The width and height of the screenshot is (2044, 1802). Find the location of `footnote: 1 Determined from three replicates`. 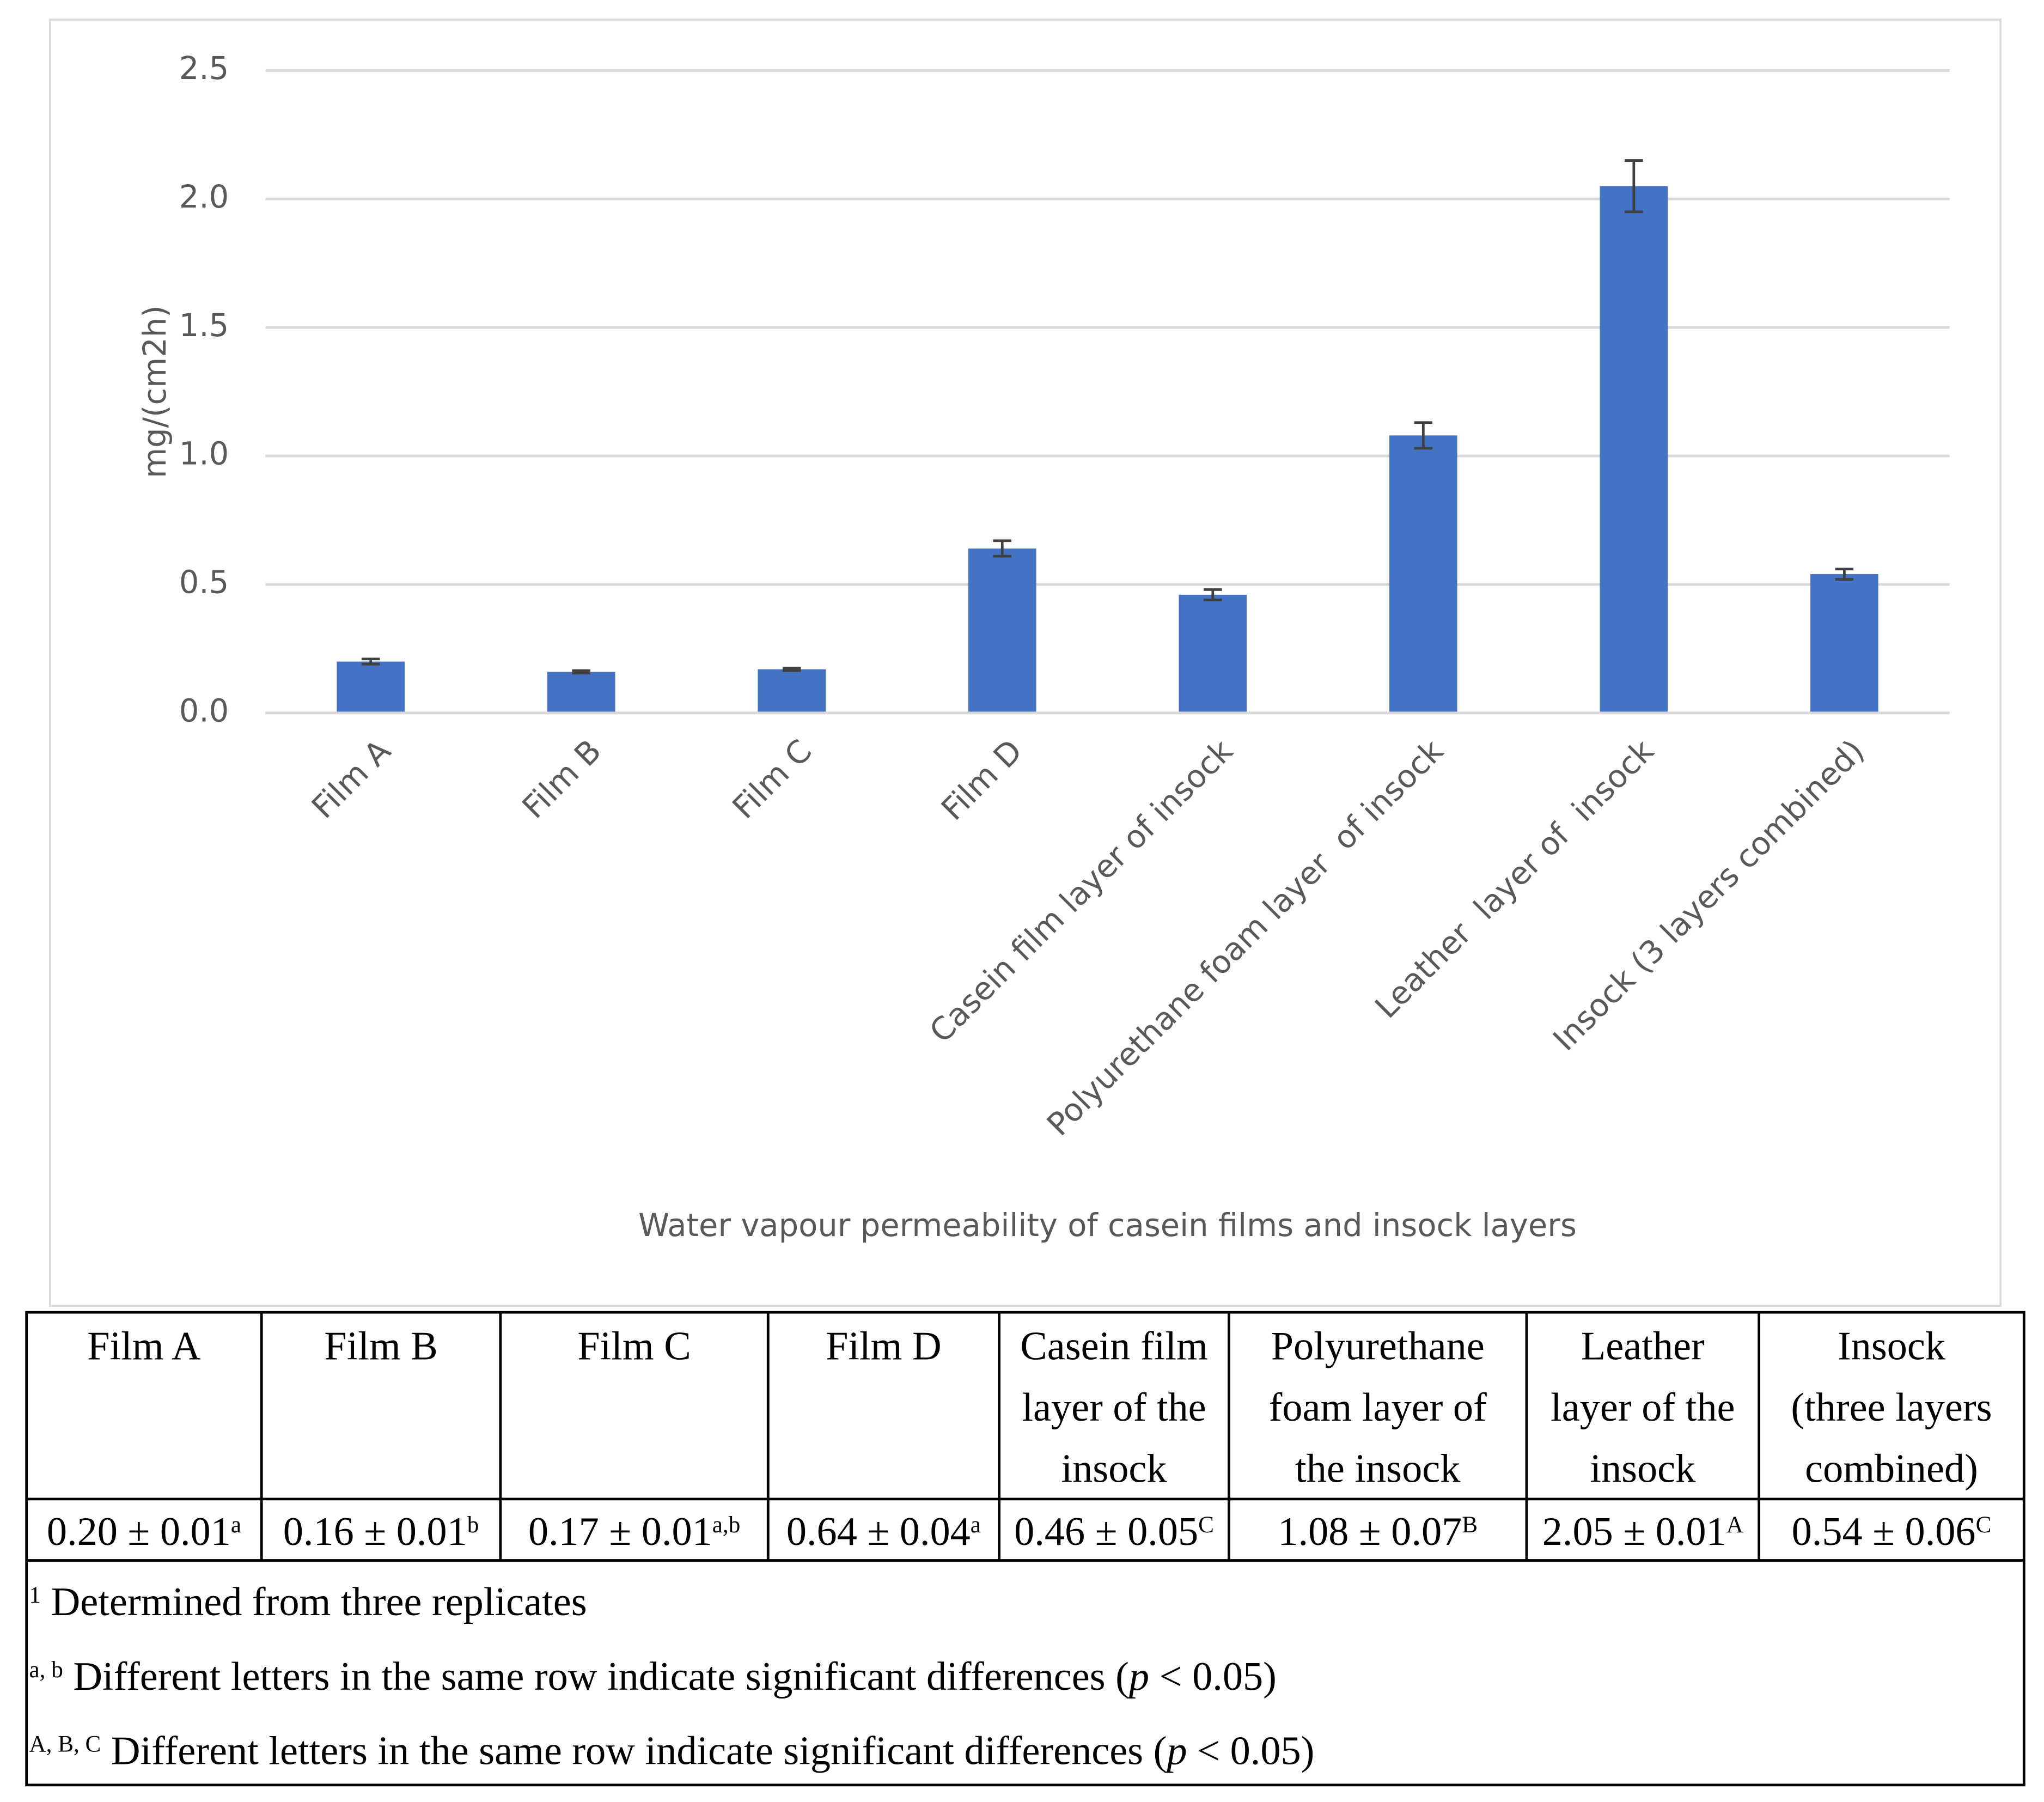

footnote: 1 Determined from three replicates is located at coordinates (308, 1602).